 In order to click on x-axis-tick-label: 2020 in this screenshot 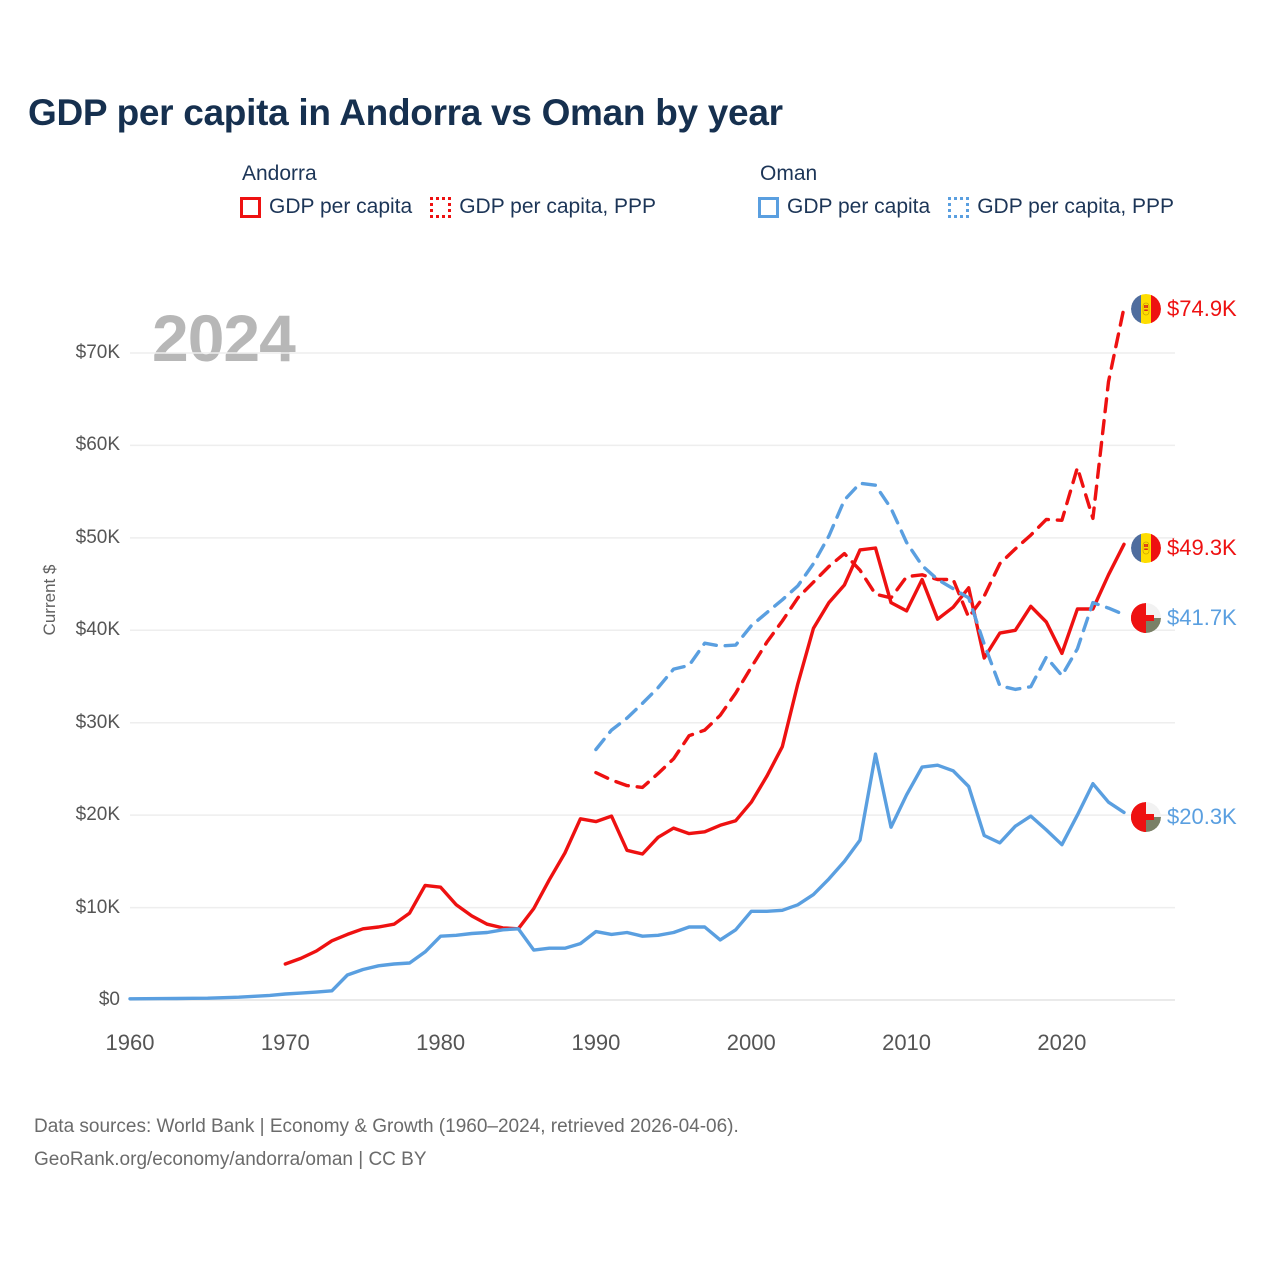, I will do `click(1062, 1042)`.